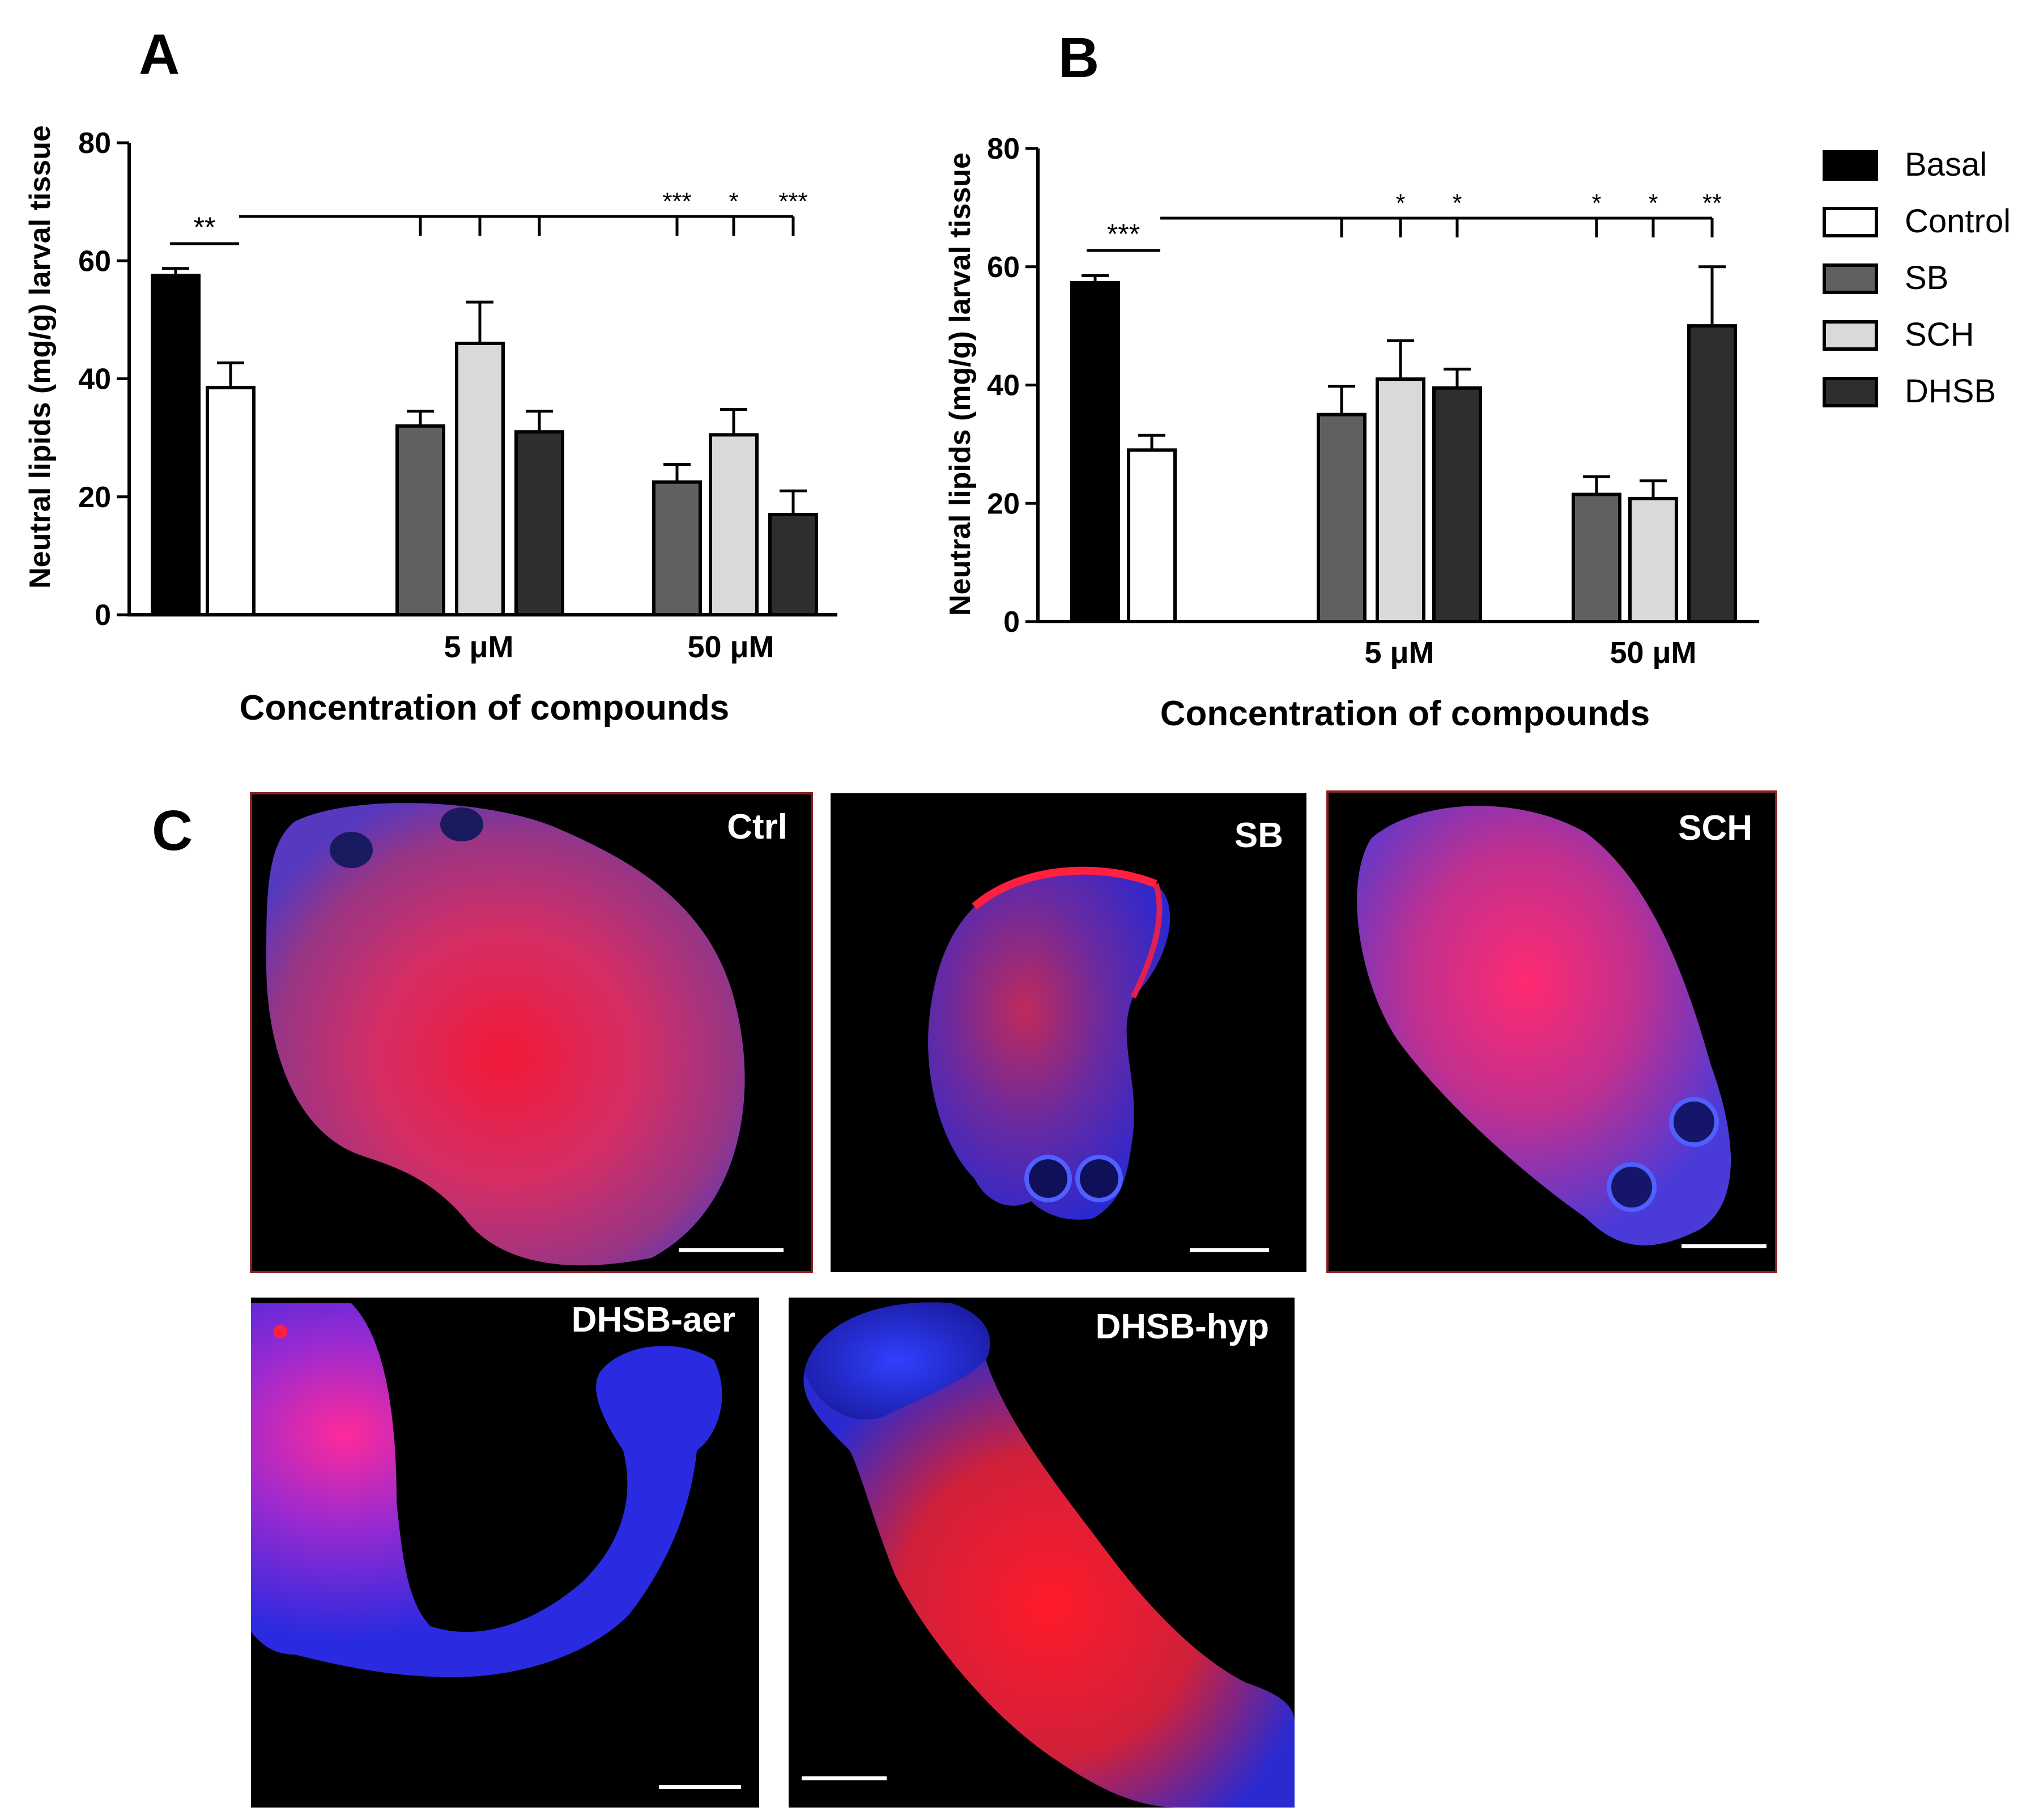 This screenshot has height=1820, width=2039. I want to click on chart-b-ytick-label: 60, so click(1003, 267).